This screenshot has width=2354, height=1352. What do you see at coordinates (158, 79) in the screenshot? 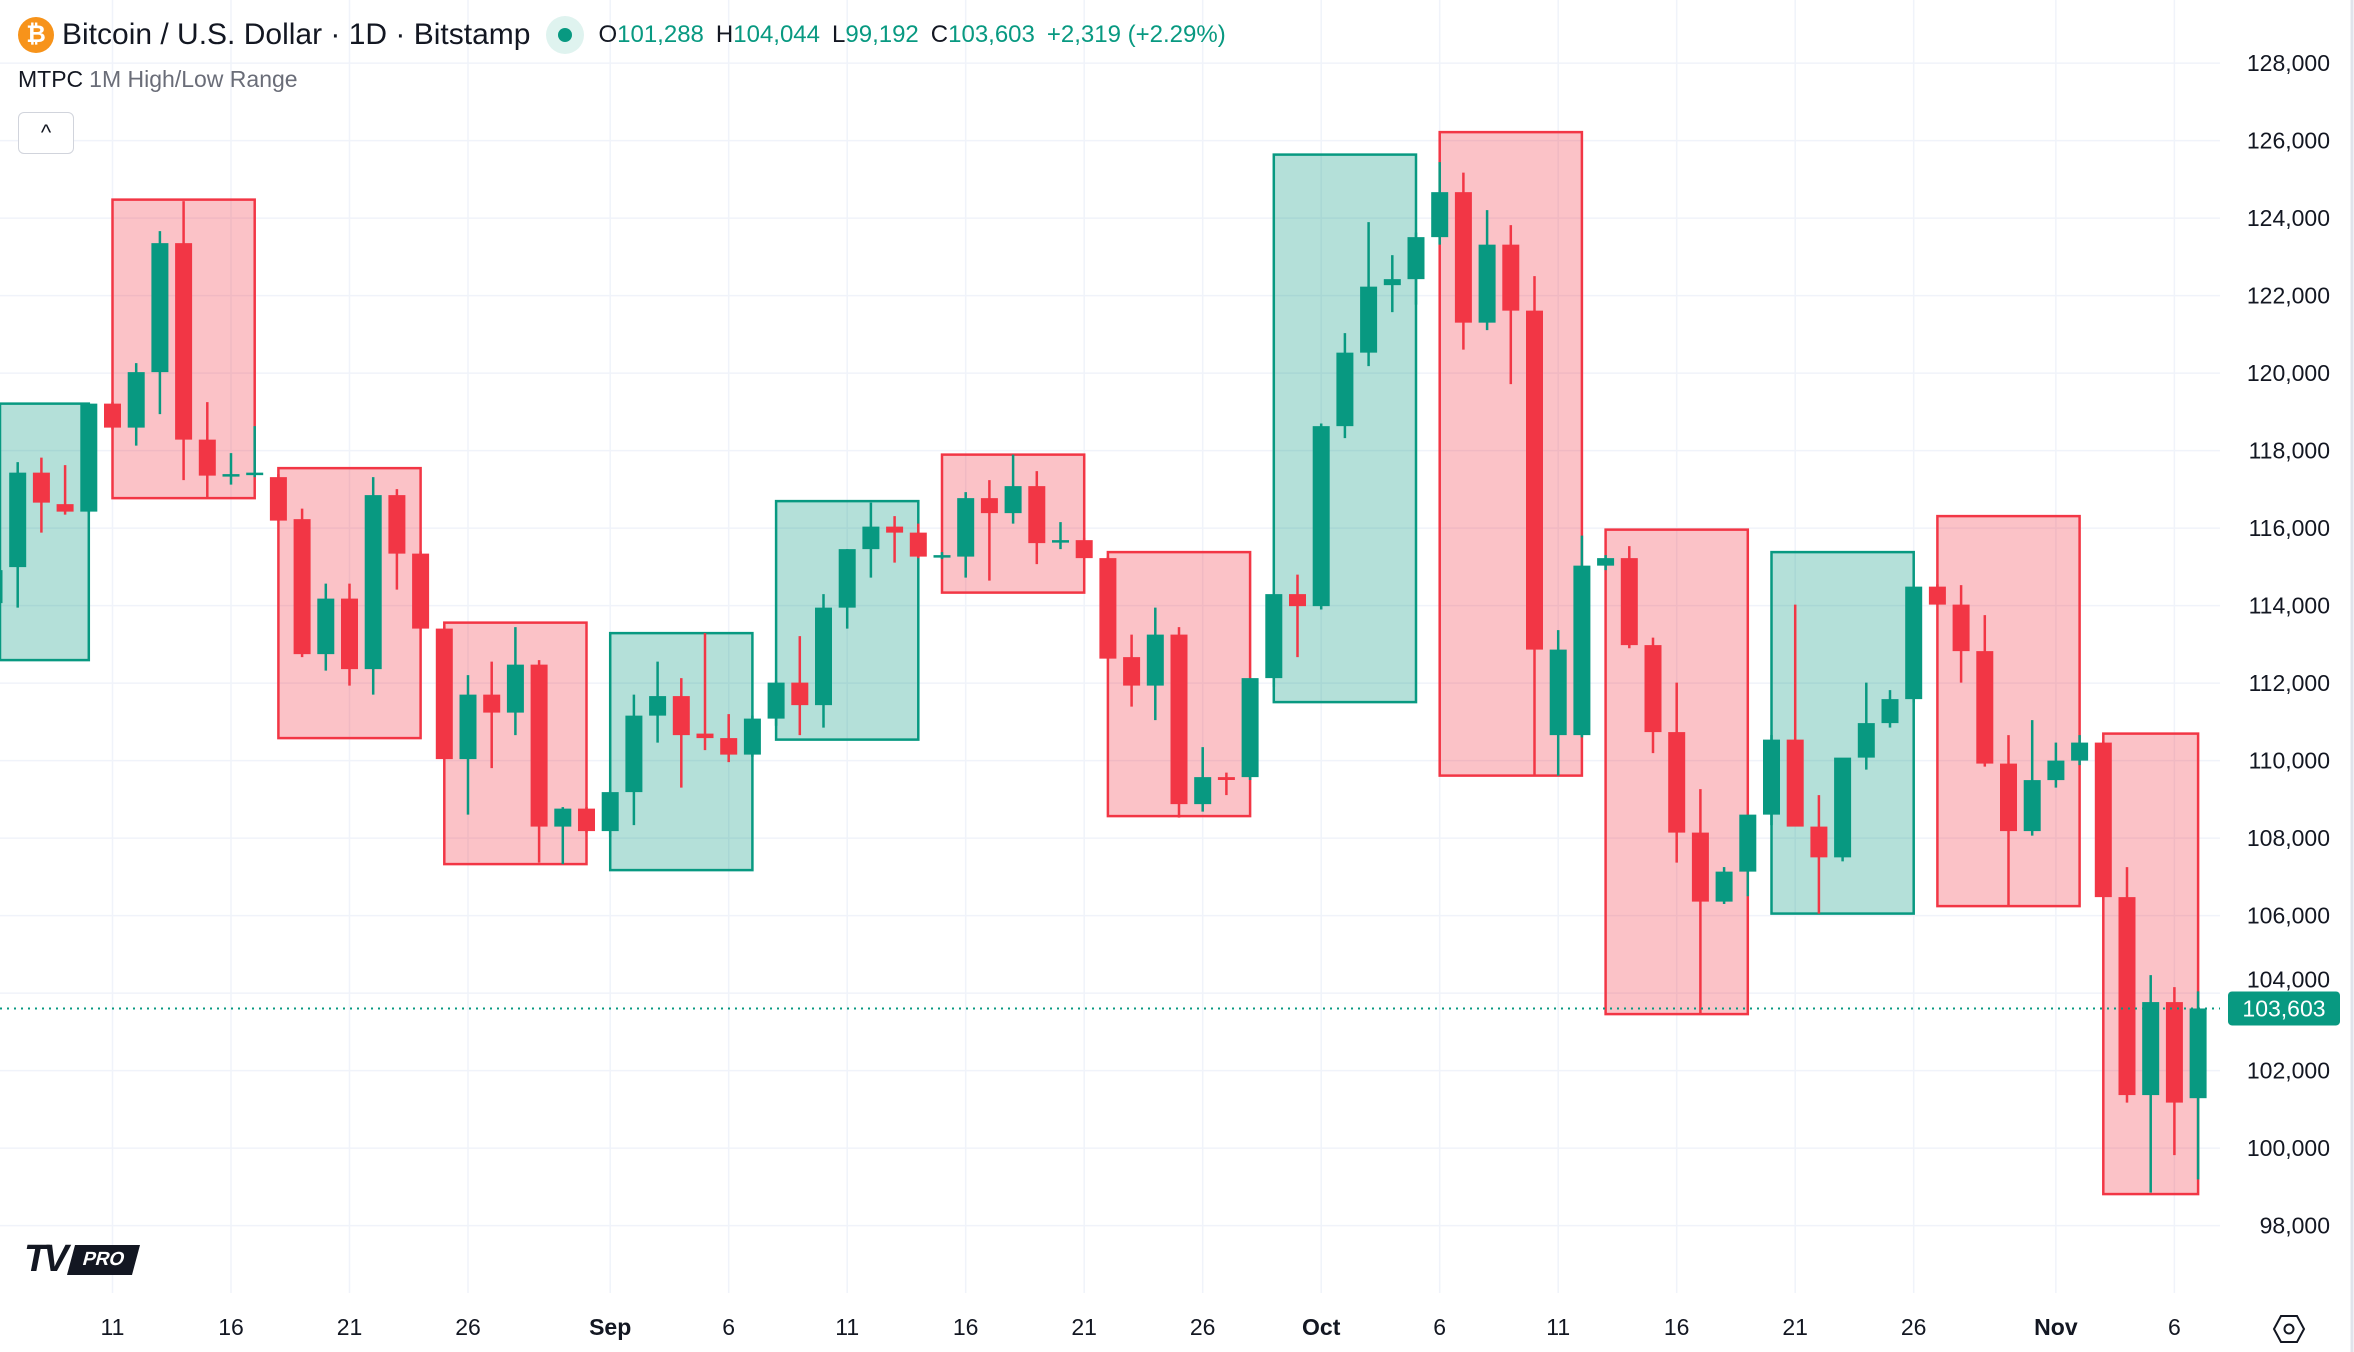
I see `indicator-legend: MTPC 1M High/Low Range` at bounding box center [158, 79].